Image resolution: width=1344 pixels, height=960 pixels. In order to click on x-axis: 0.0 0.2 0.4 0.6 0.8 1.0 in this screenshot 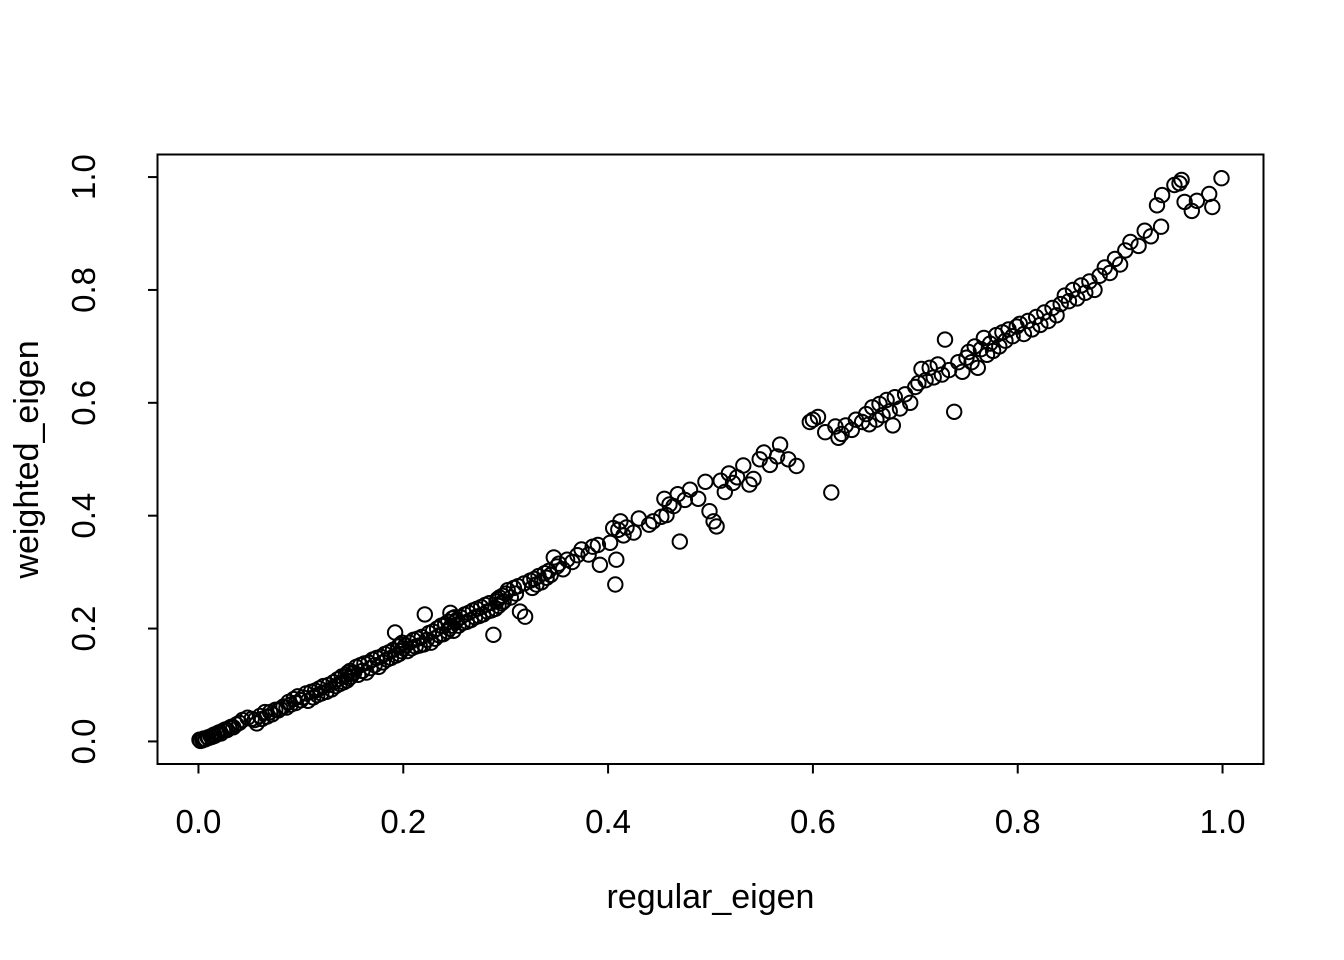, I will do `click(711, 802)`.